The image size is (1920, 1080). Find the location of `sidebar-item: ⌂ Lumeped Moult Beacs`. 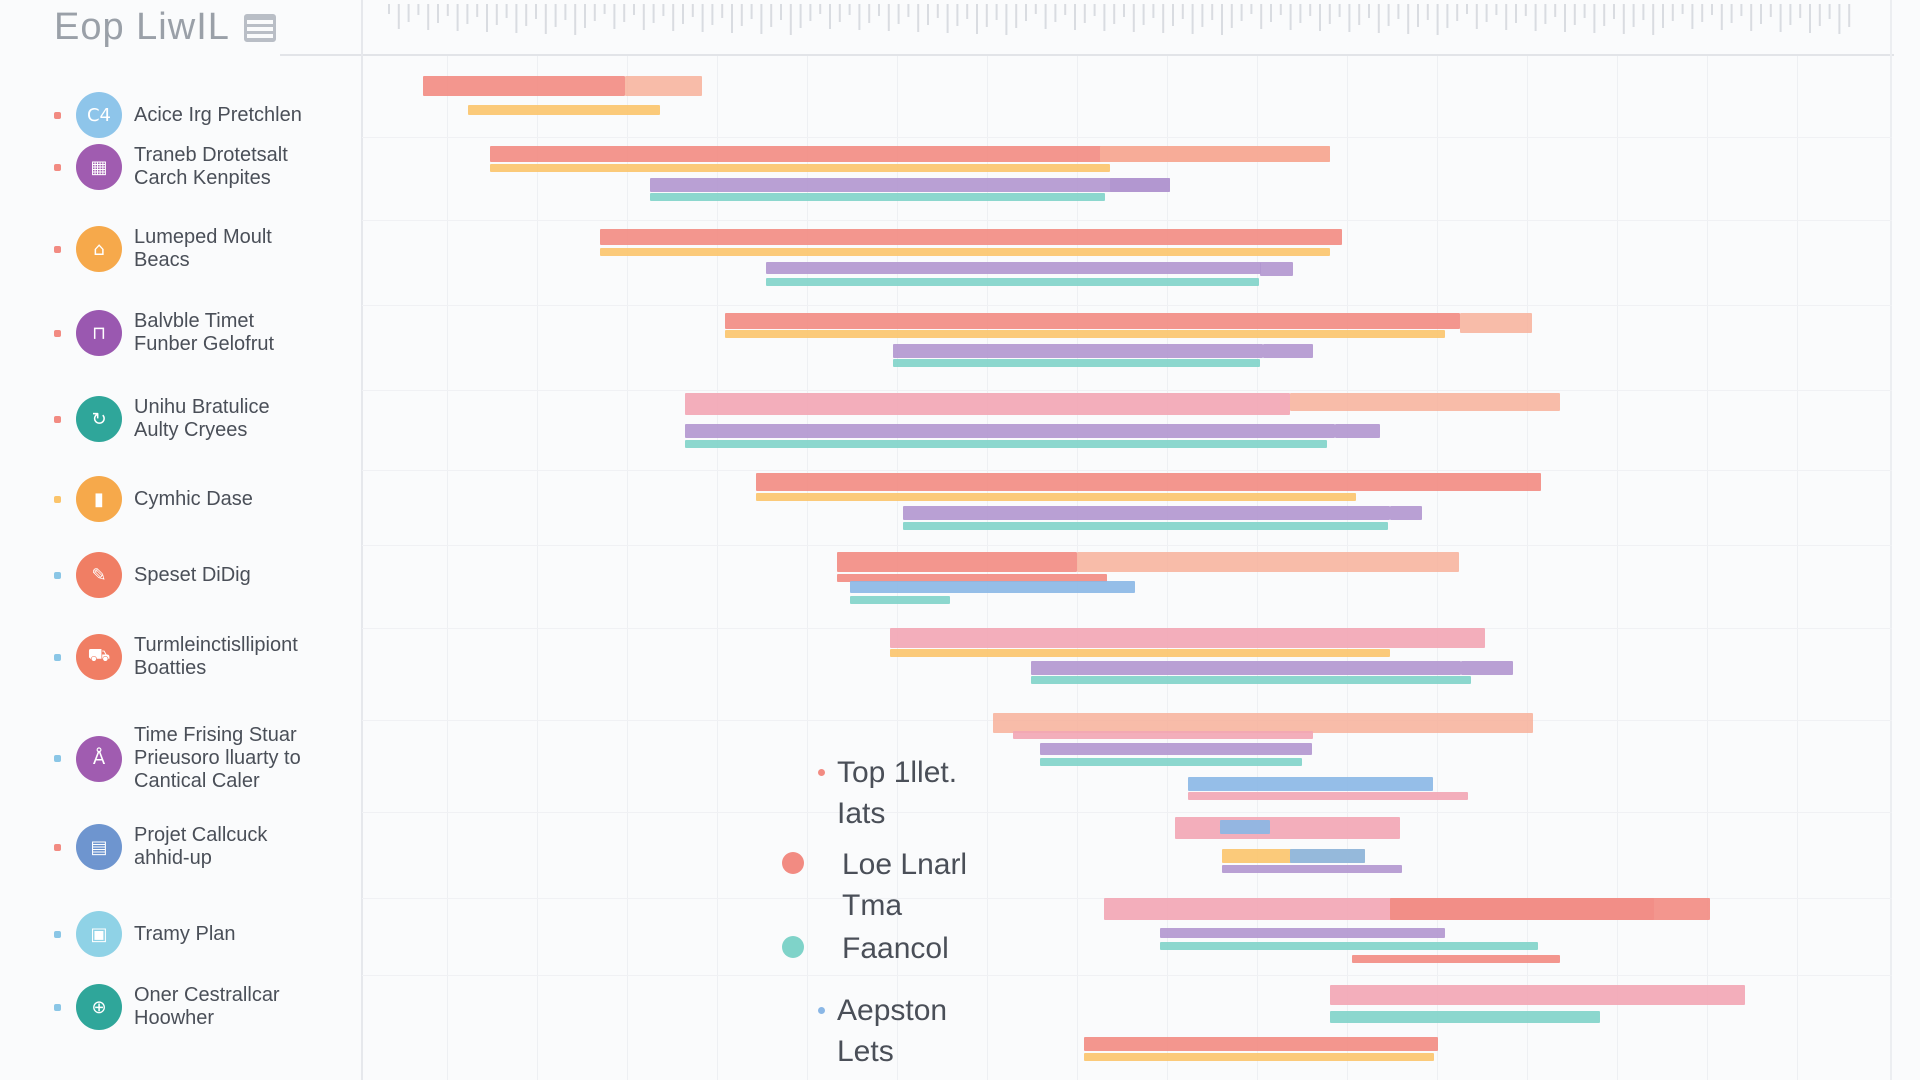

sidebar-item: ⌂ Lumeped Moult Beacs is located at coordinates (181, 249).